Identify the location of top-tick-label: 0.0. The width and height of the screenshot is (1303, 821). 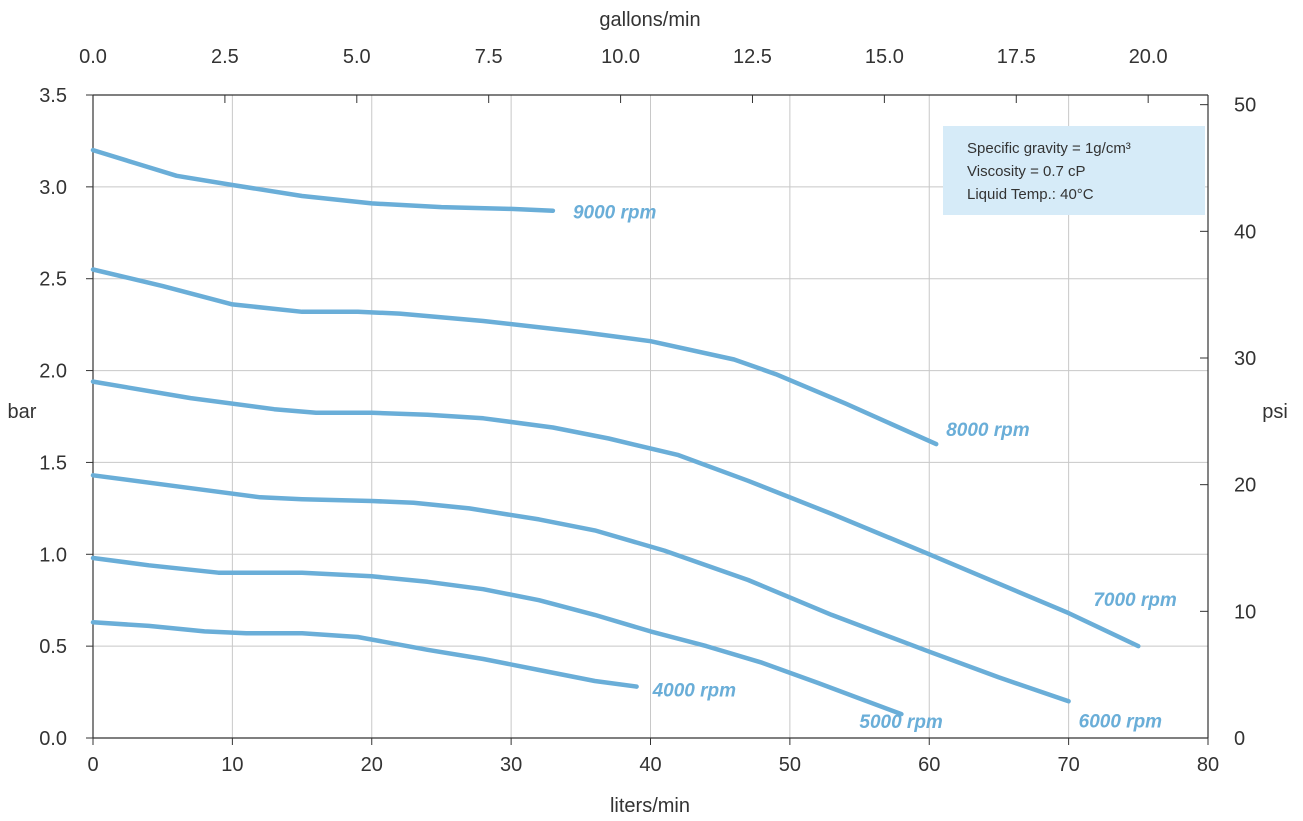
(93, 57).